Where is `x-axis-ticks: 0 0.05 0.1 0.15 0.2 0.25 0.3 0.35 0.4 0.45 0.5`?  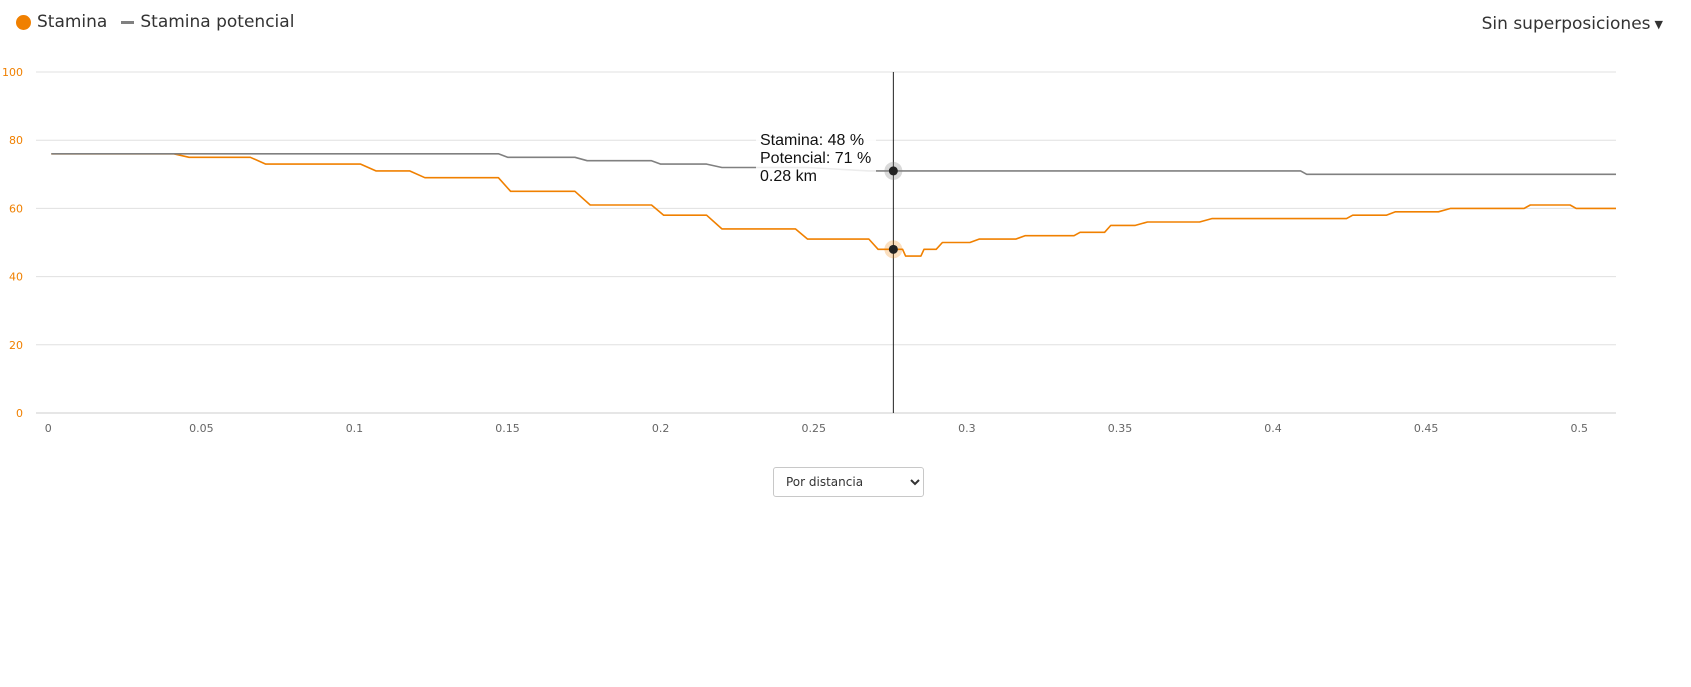 x-axis-ticks: 0 0.05 0.1 0.15 0.2 0.25 0.3 0.35 0.4 0.45 0.5 is located at coordinates (816, 428).